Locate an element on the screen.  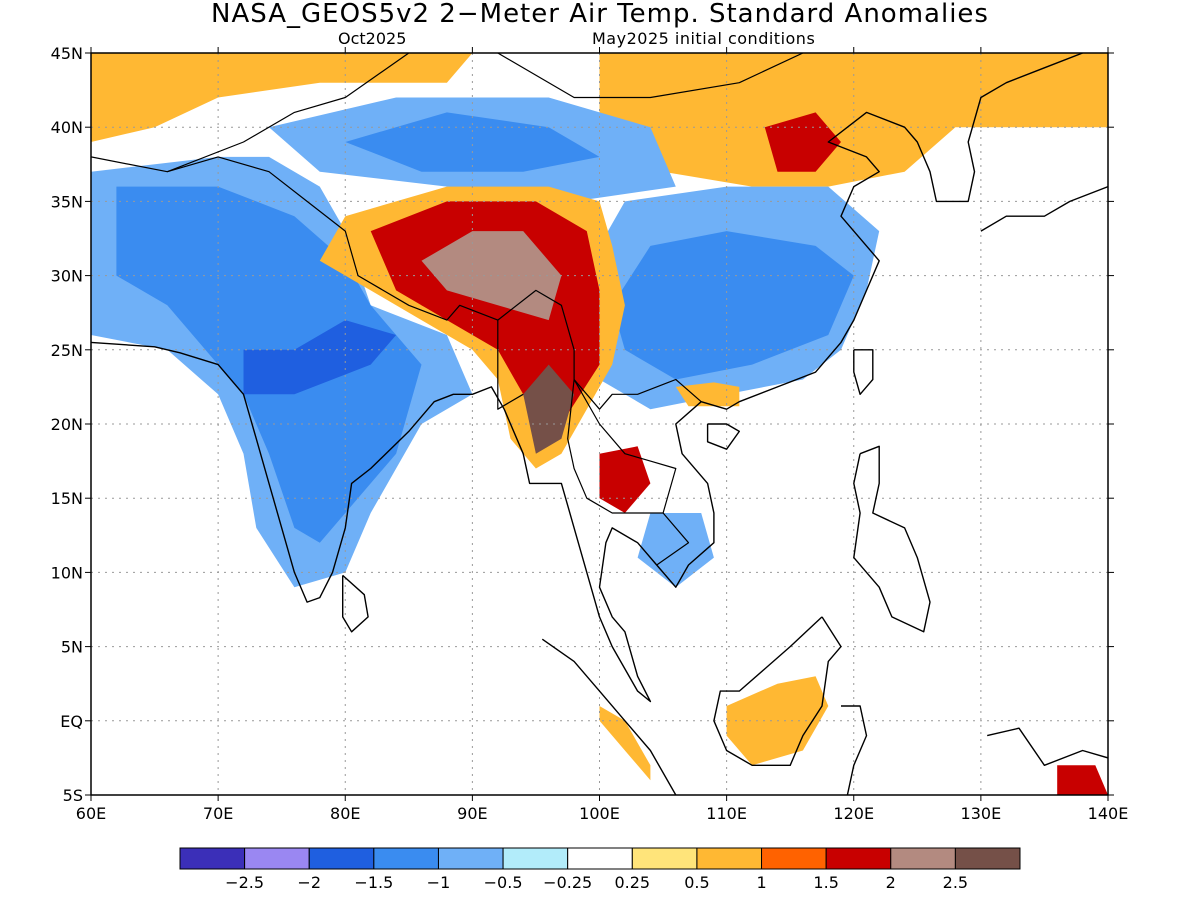
anomaly-region-indochina-cool is located at coordinates (675, 550).